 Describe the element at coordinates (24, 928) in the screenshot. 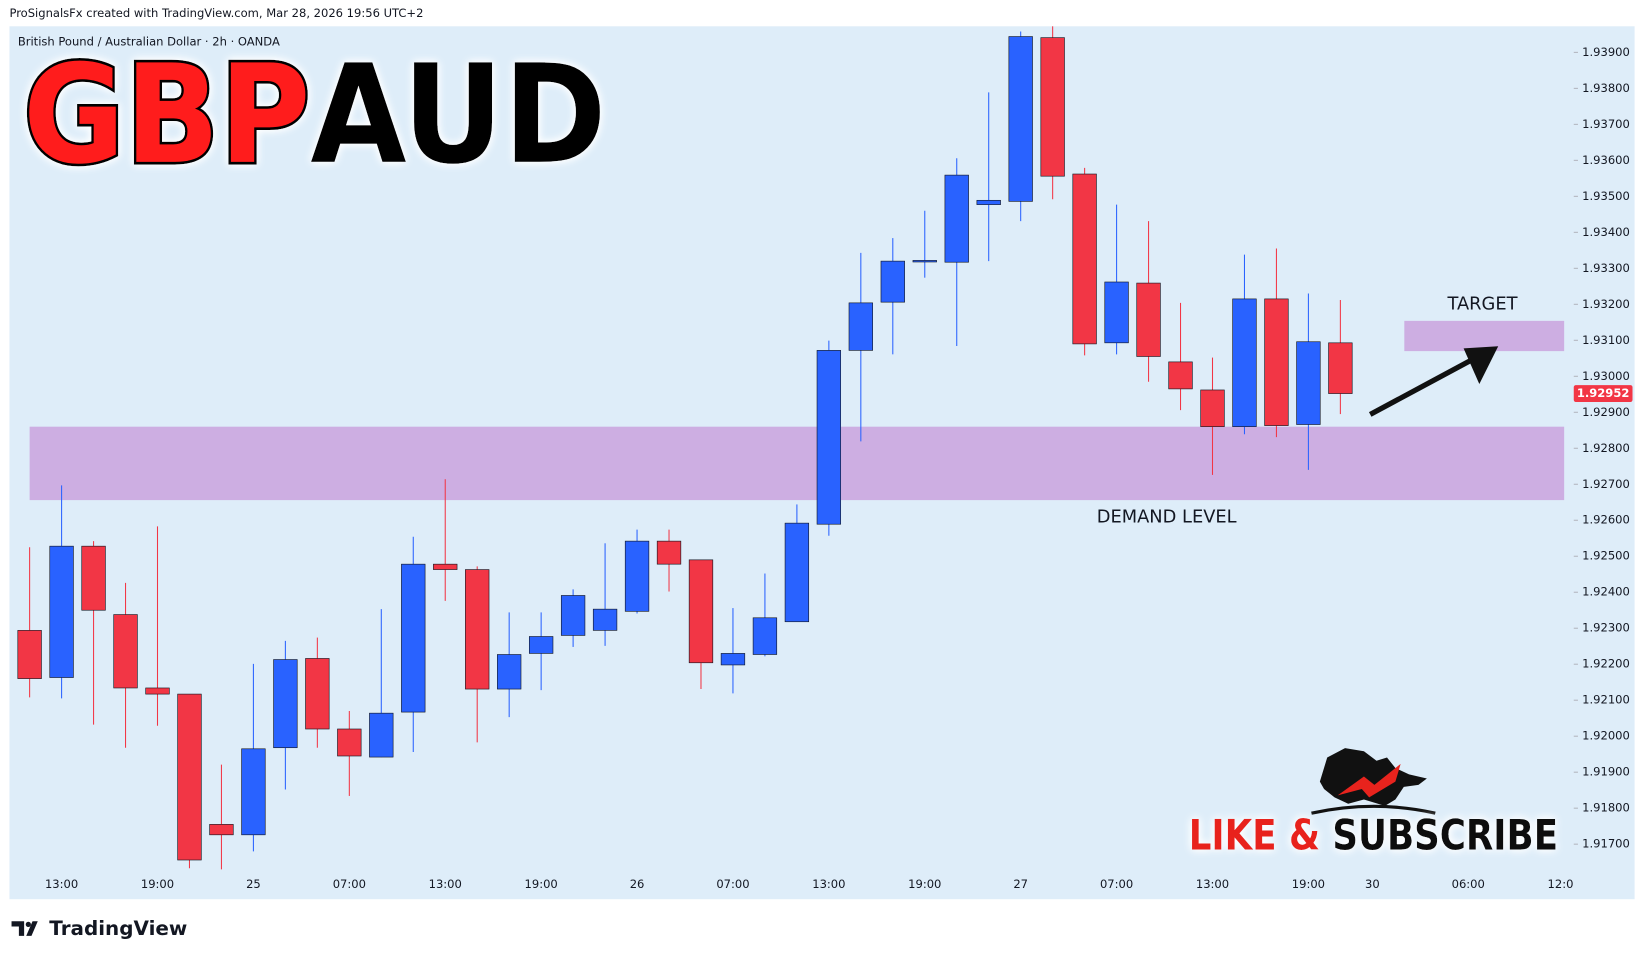

I see `logo-mark` at that location.